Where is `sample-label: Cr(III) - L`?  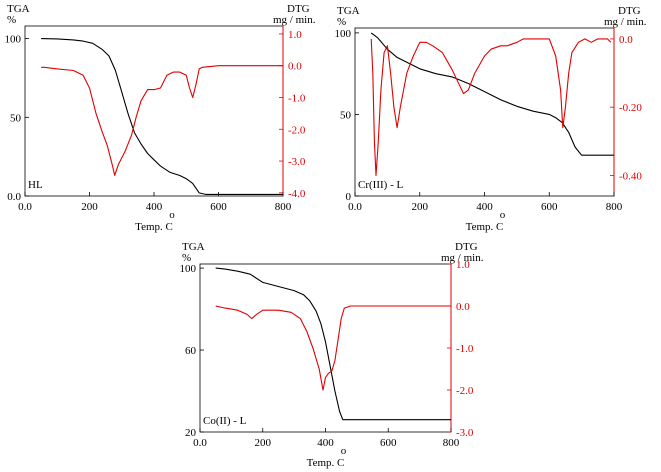
sample-label: Cr(III) - L is located at coordinates (380, 185).